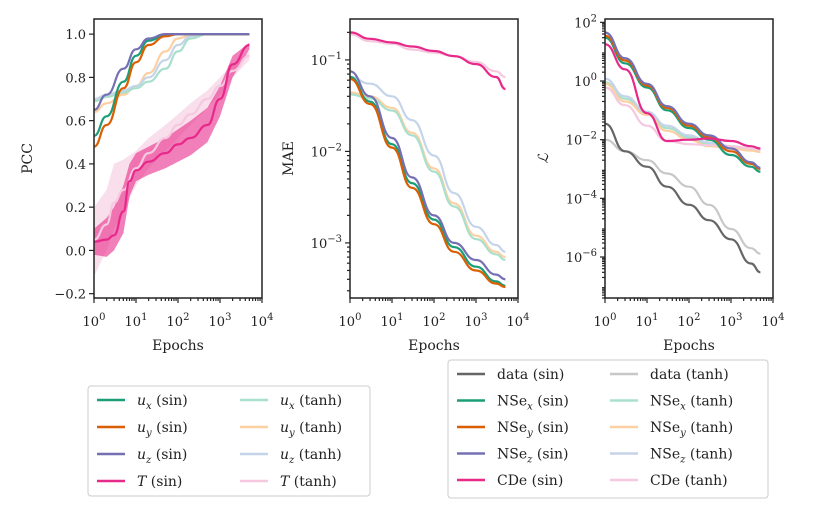 Image resolution: width=822 pixels, height=506 pixels. I want to click on y-tick-label: −0.2, so click(70, 295).